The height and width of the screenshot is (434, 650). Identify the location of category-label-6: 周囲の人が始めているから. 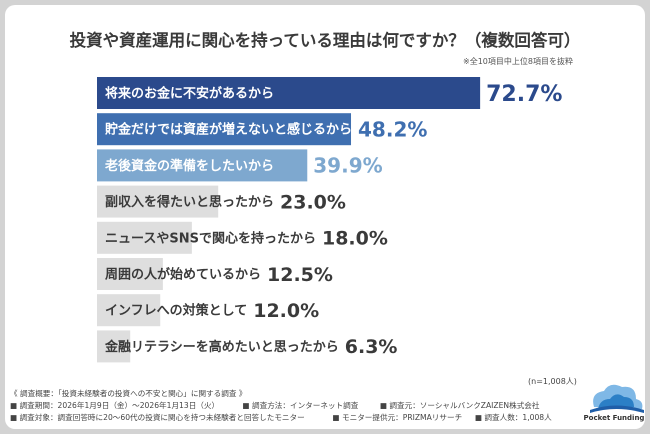
(183, 275).